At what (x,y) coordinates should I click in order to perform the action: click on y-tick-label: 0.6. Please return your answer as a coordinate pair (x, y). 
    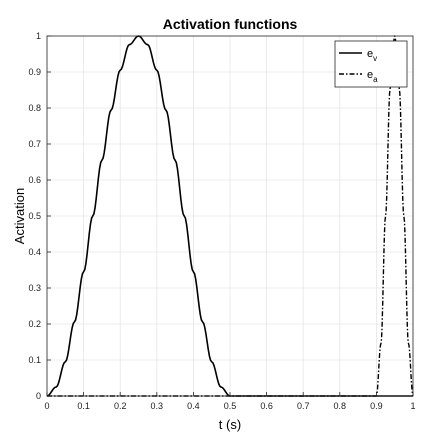
    Looking at the image, I should click on (34, 180).